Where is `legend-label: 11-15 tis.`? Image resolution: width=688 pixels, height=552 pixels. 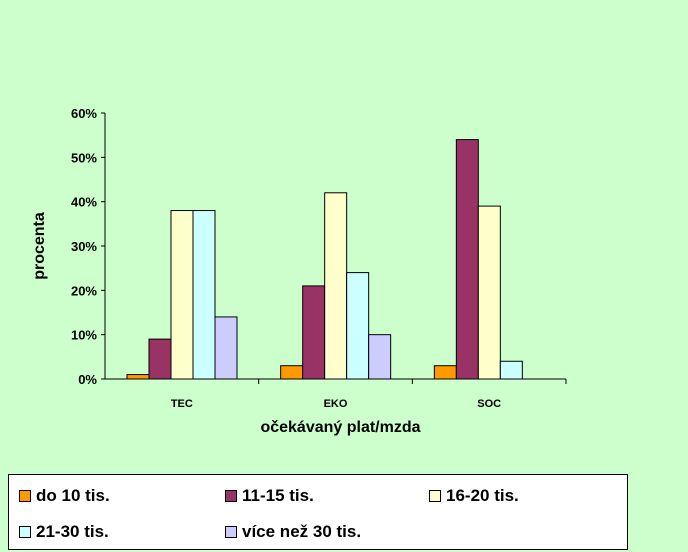
legend-label: 11-15 tis. is located at coordinates (278, 495).